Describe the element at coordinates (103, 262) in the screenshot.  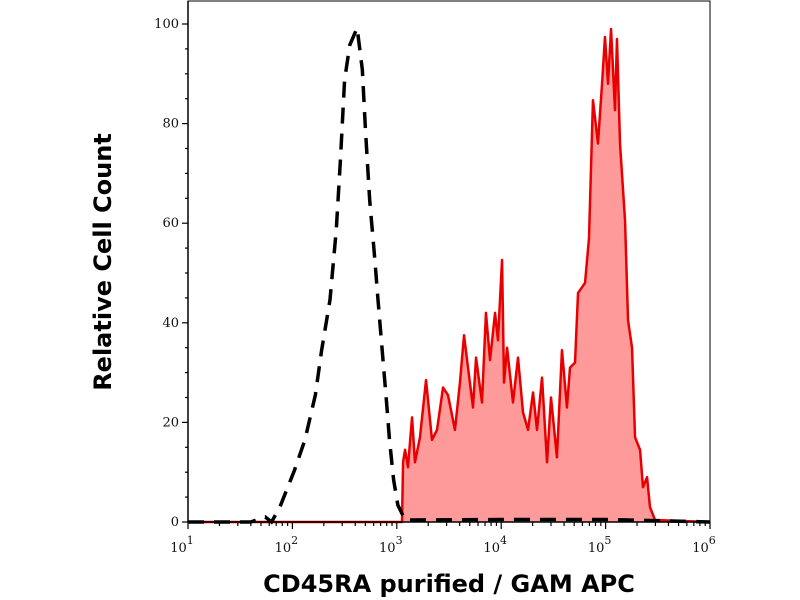
I see `y-axis-label: Relative Cell Count` at that location.